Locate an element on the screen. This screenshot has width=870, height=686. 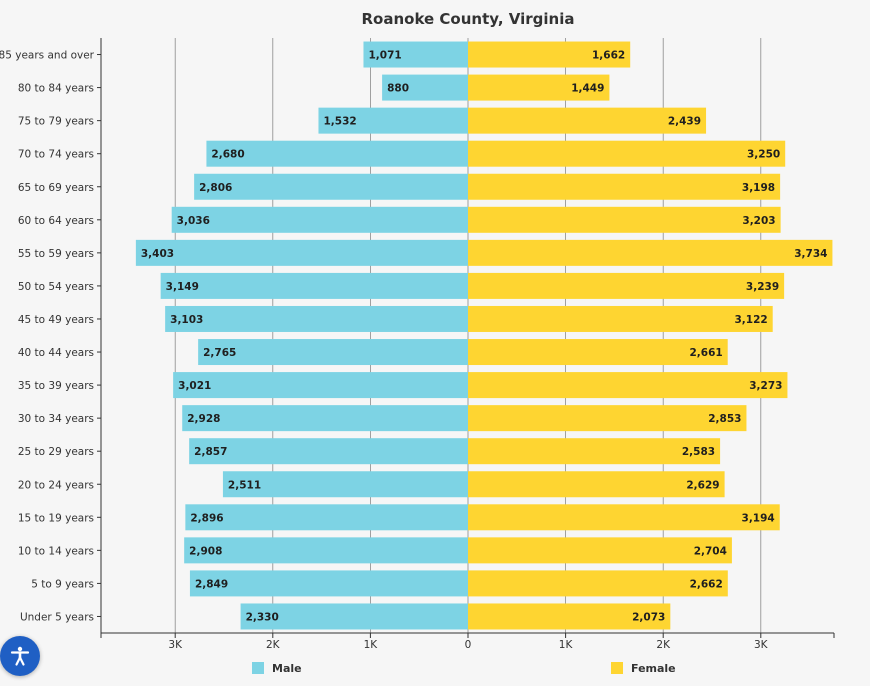
value-label-male: 2,765 is located at coordinates (219, 353).